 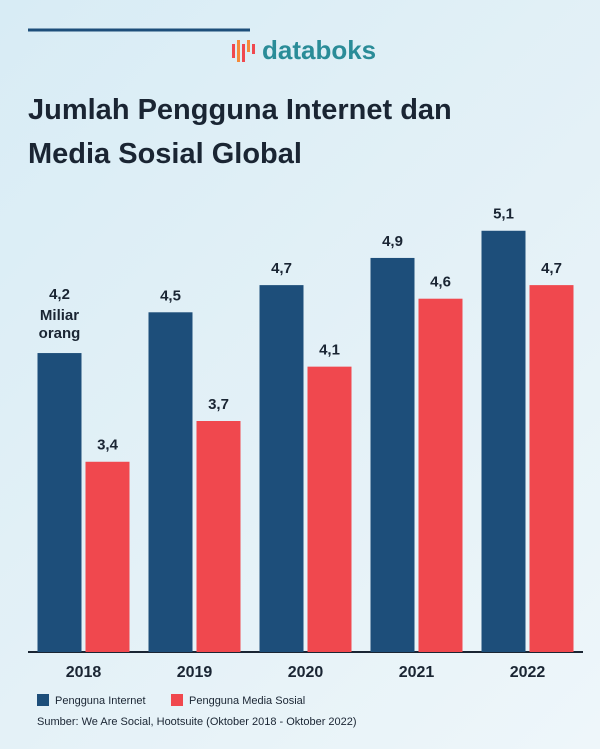 What do you see at coordinates (59, 294) in the screenshot?
I see `value-label: 4,2` at bounding box center [59, 294].